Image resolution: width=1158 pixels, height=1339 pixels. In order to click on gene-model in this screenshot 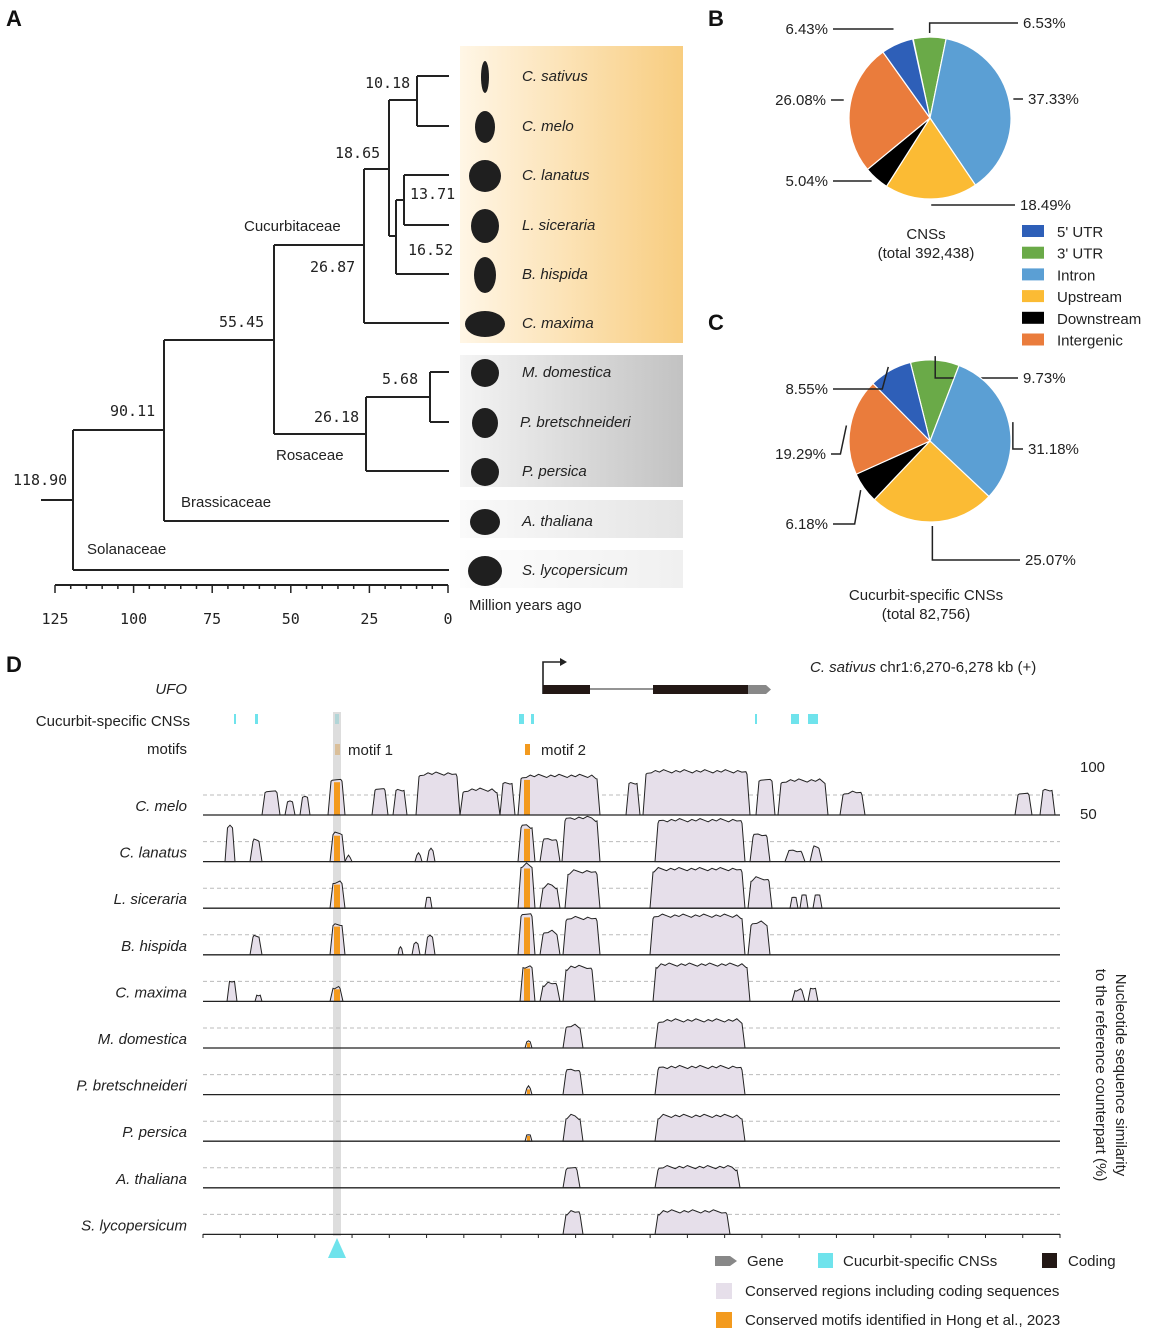, I will do `click(656, 676)`.